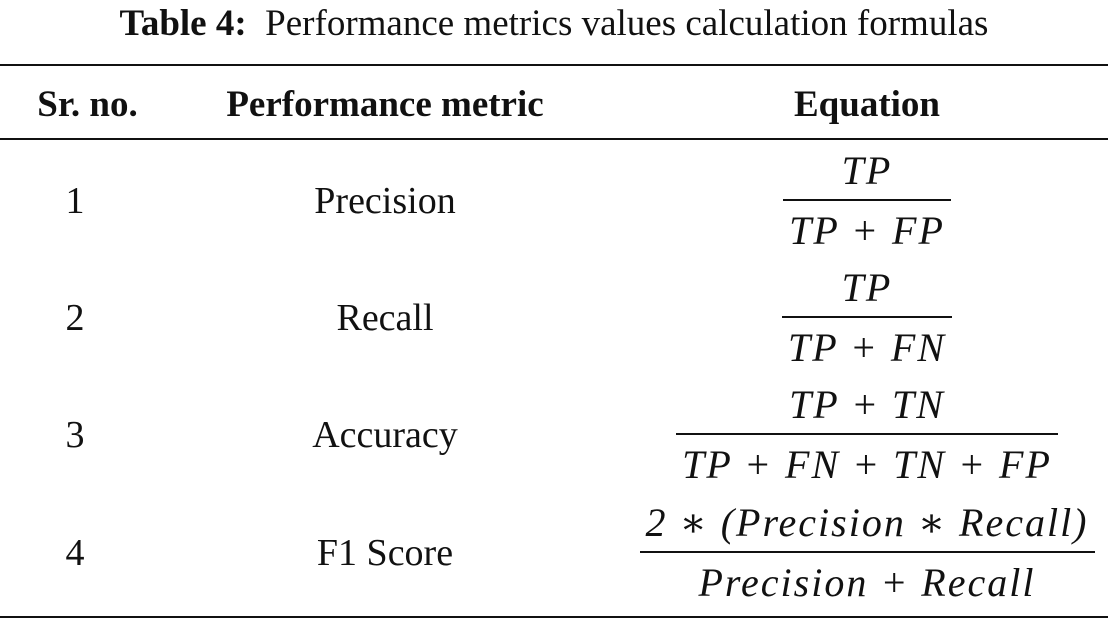 Image resolution: width=1108 pixels, height=621 pixels. What do you see at coordinates (183, 23) in the screenshot?
I see `table-caption-label: Table 4:` at bounding box center [183, 23].